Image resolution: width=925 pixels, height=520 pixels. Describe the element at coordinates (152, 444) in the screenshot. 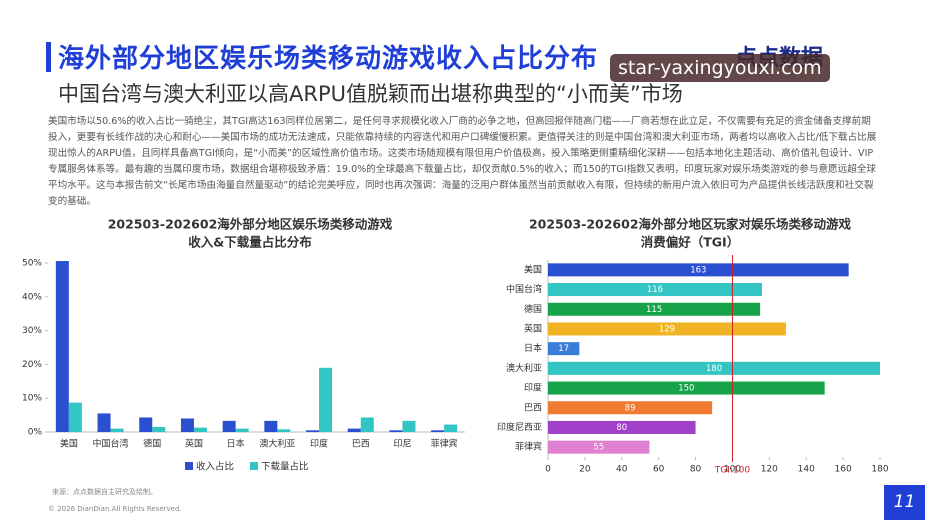

I see `x-tick-label: 德国` at that location.